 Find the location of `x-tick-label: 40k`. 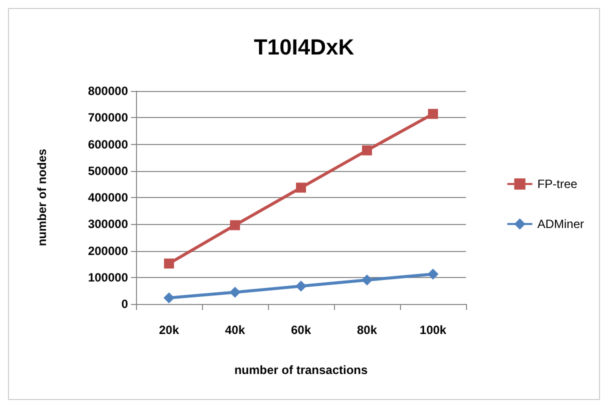

x-tick-label: 40k is located at coordinates (235, 330).